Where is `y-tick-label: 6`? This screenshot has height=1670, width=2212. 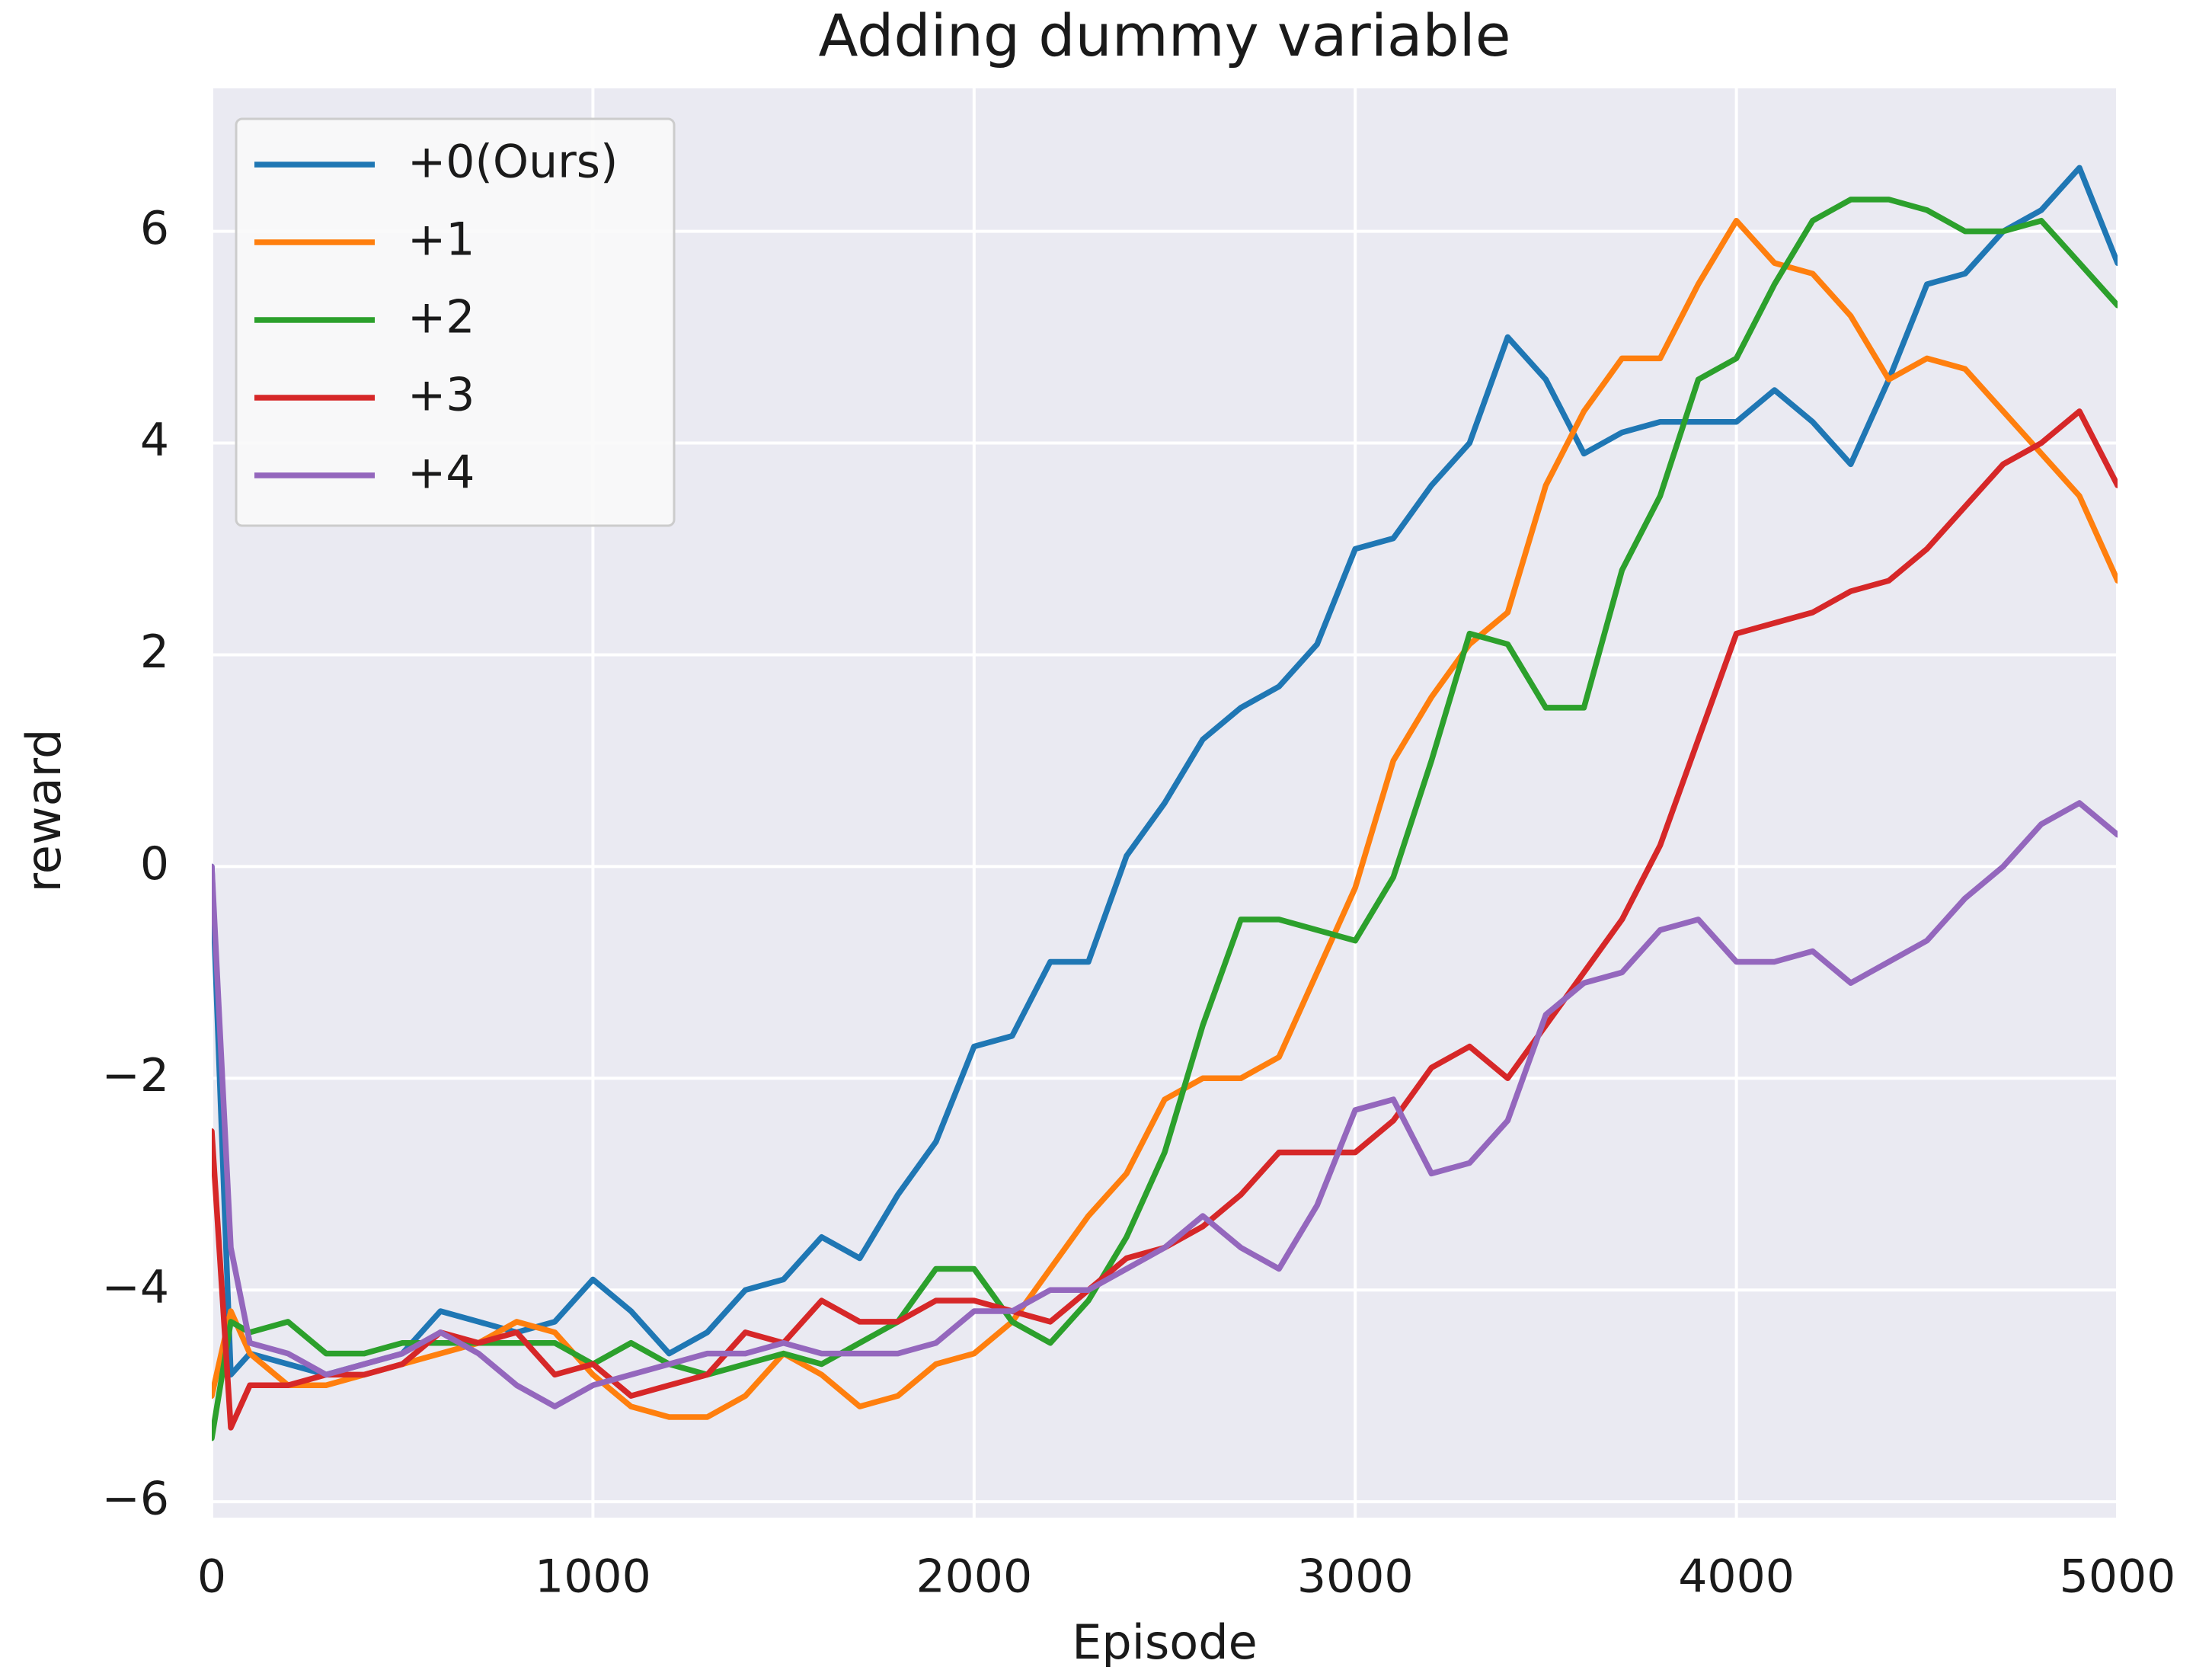 y-tick-label: 6 is located at coordinates (154, 228).